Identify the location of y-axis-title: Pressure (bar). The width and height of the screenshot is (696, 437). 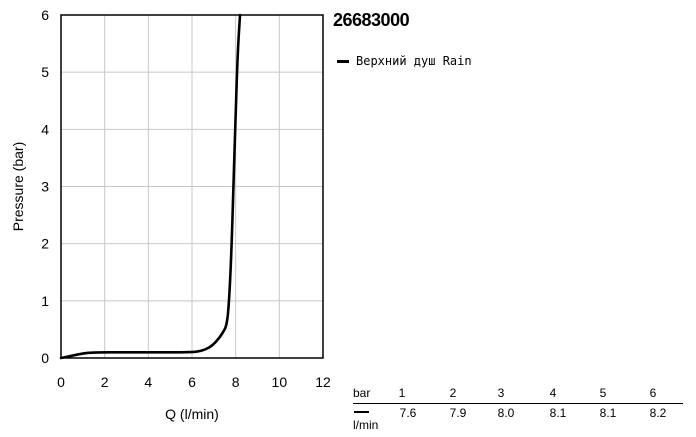
(18, 186).